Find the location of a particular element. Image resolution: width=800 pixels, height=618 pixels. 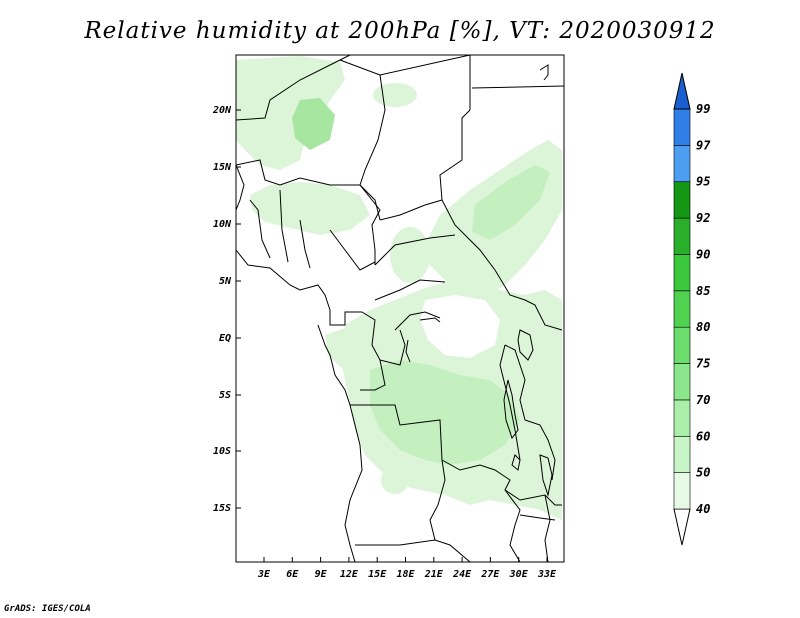

shade-blob-southwest is located at coordinates (395, 480).